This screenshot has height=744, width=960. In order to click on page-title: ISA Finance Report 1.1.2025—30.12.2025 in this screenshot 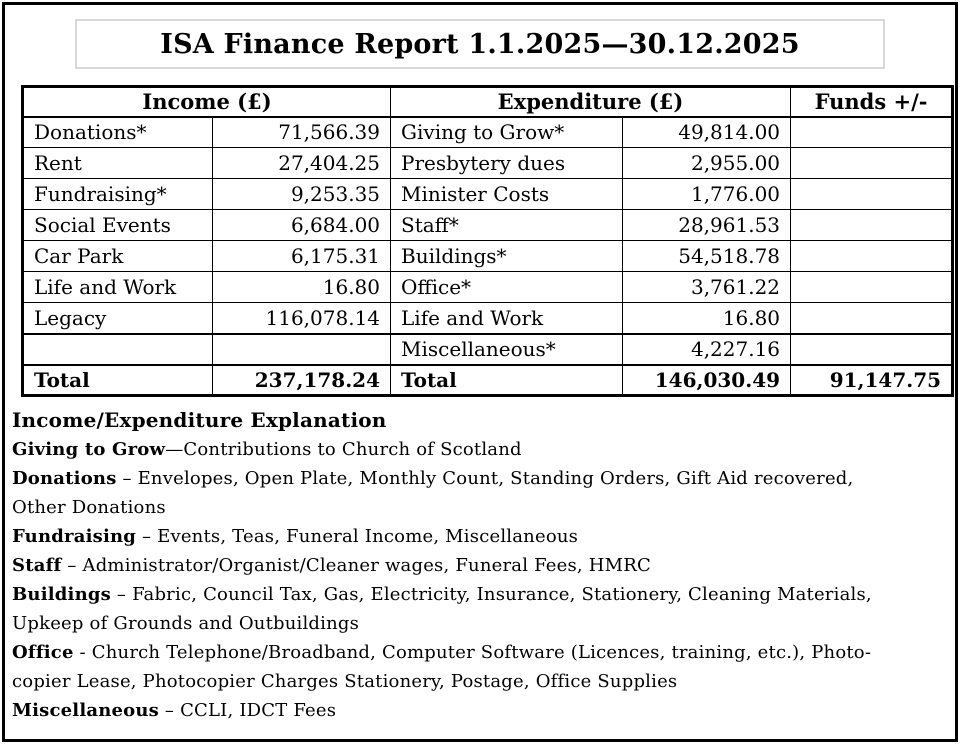, I will do `click(480, 44)`.